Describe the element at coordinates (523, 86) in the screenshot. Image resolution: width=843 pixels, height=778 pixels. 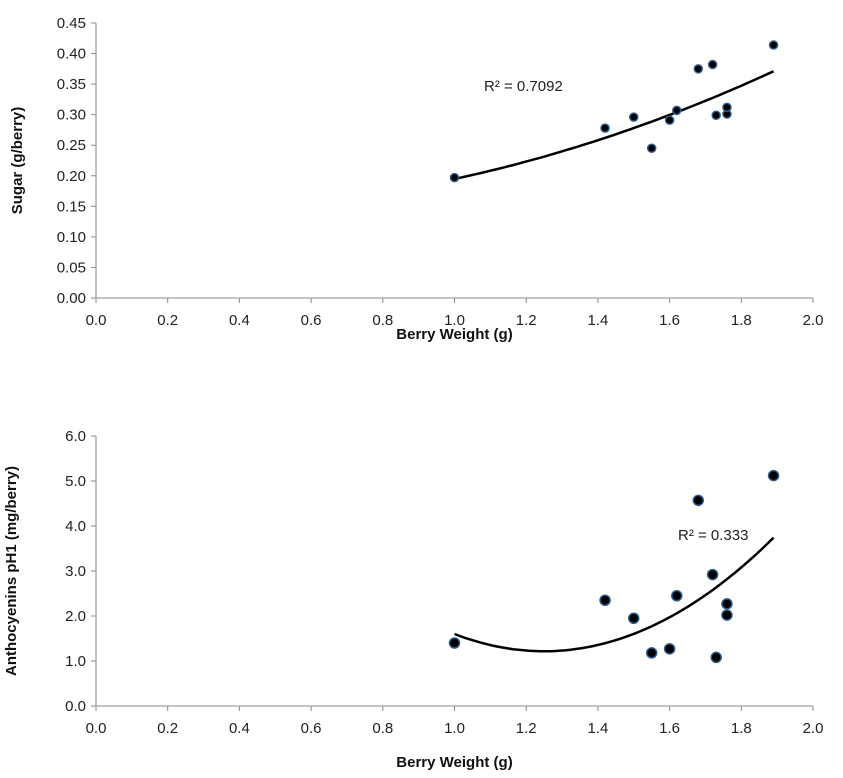
I see `r-squared-label: R² = 0.7092` at that location.